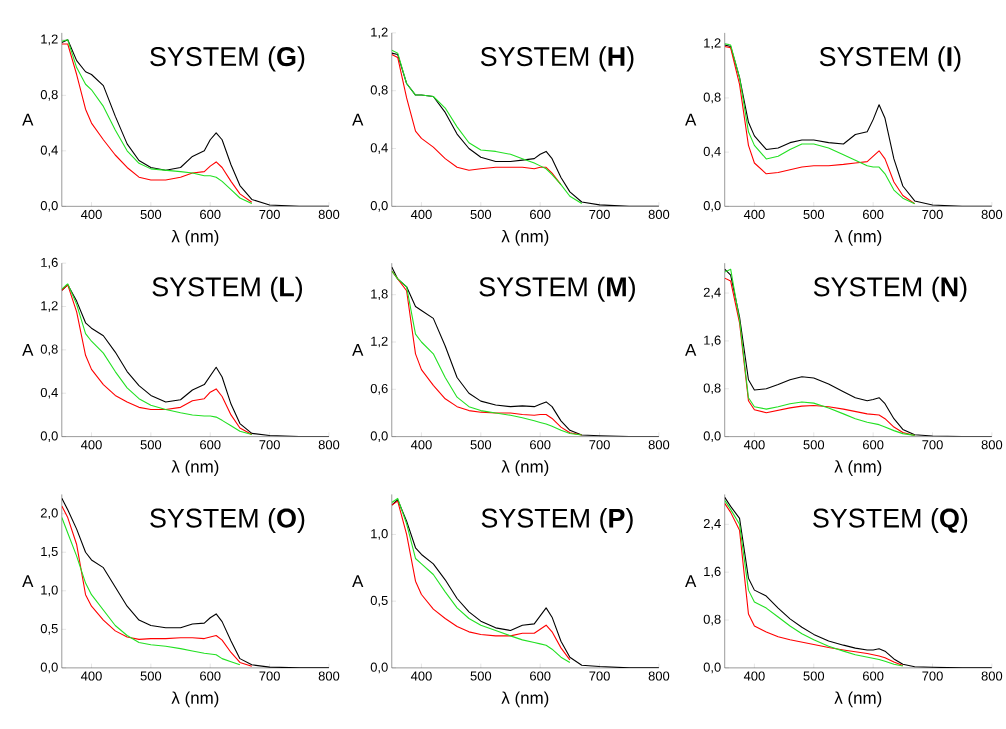 This screenshot has width=1006, height=729. What do you see at coordinates (379, 295) in the screenshot?
I see `y-tick-label: 1,8` at bounding box center [379, 295].